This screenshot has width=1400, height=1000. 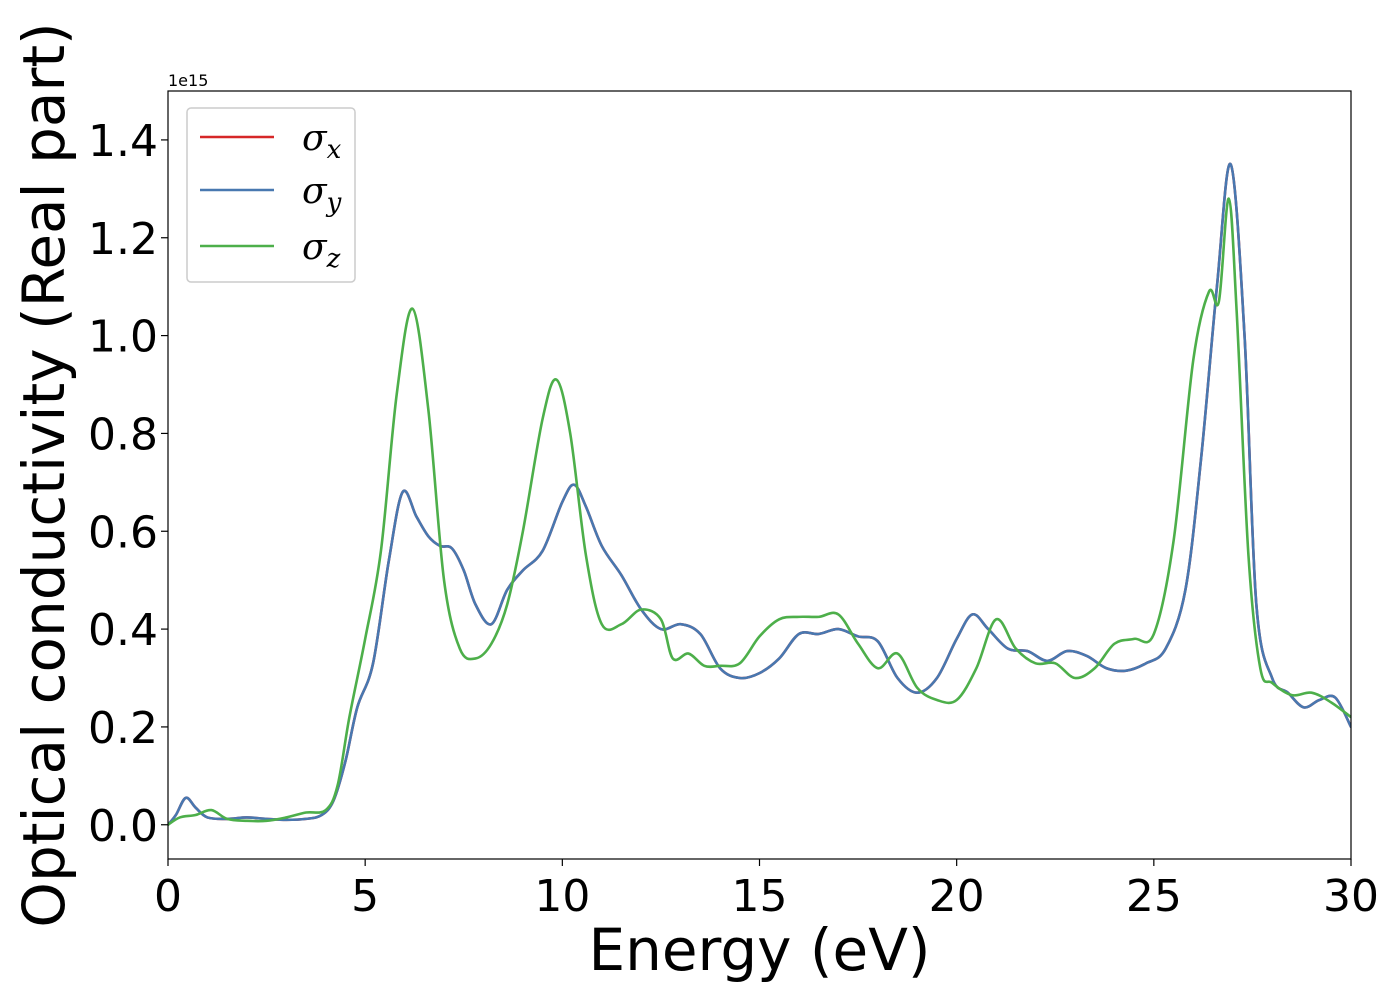 What do you see at coordinates (1154, 896) in the screenshot?
I see `x-tick-label: 25` at bounding box center [1154, 896].